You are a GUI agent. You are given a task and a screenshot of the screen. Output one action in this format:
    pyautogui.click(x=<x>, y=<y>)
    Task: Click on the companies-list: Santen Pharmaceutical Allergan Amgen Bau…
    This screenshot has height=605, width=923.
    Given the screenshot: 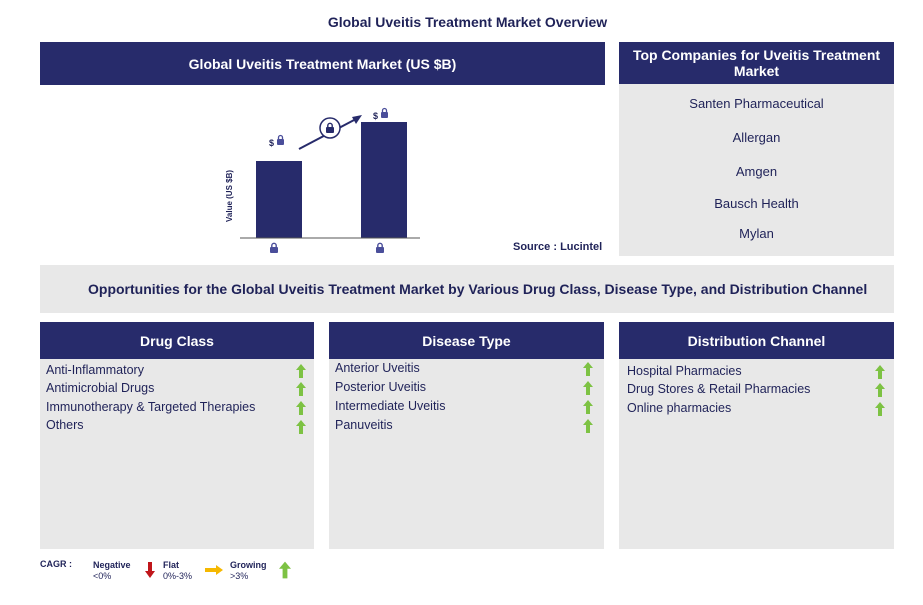 What is the action you would take?
    pyautogui.click(x=756, y=170)
    